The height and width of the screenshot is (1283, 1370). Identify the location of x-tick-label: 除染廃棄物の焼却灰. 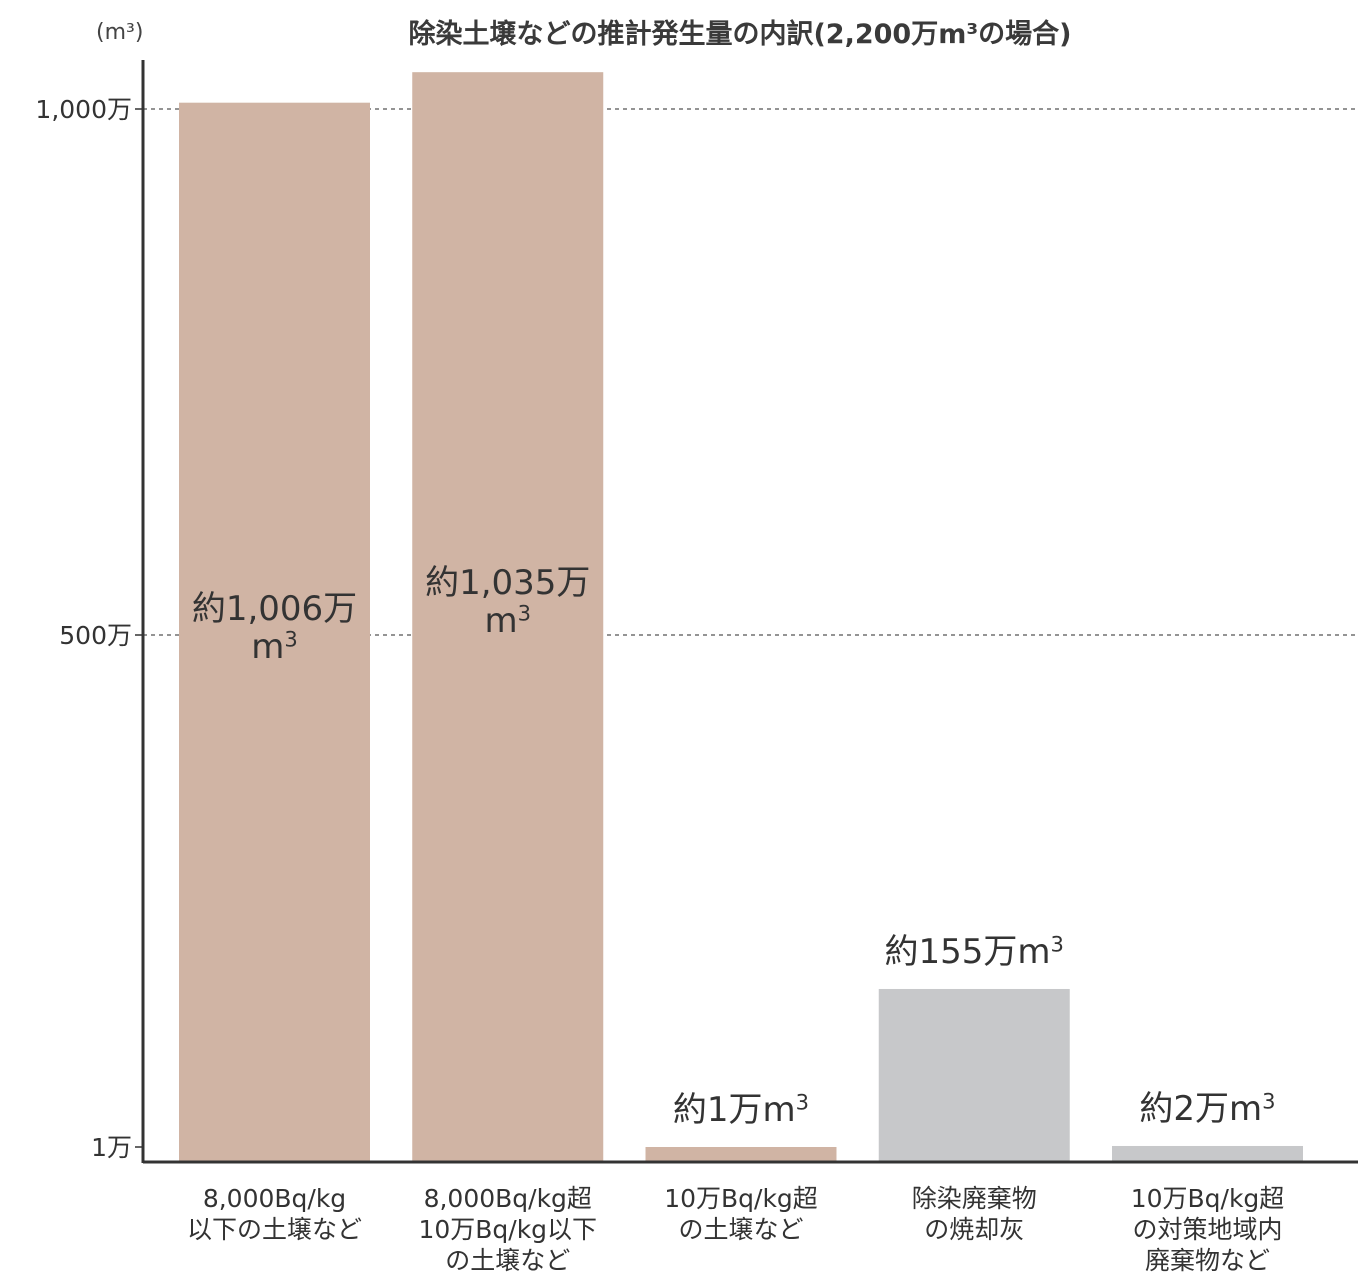
(974, 1214).